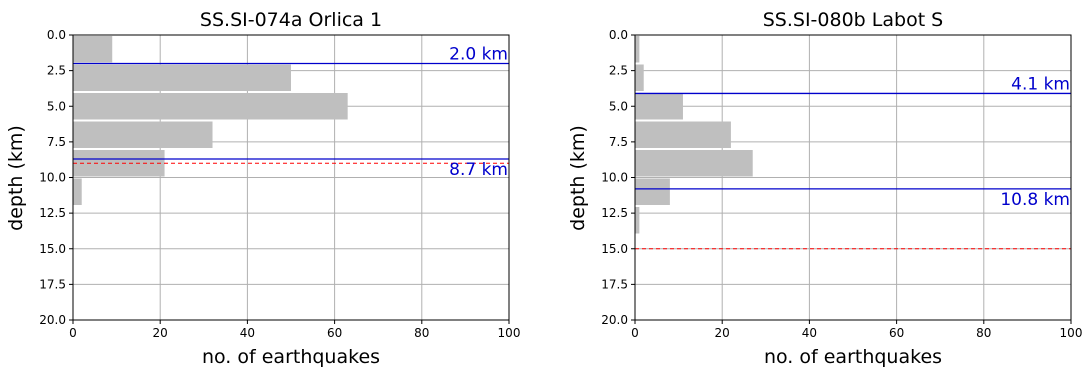 The image size is (1084, 368). I want to click on blue-line-label: 4.1 km, so click(1040, 84).